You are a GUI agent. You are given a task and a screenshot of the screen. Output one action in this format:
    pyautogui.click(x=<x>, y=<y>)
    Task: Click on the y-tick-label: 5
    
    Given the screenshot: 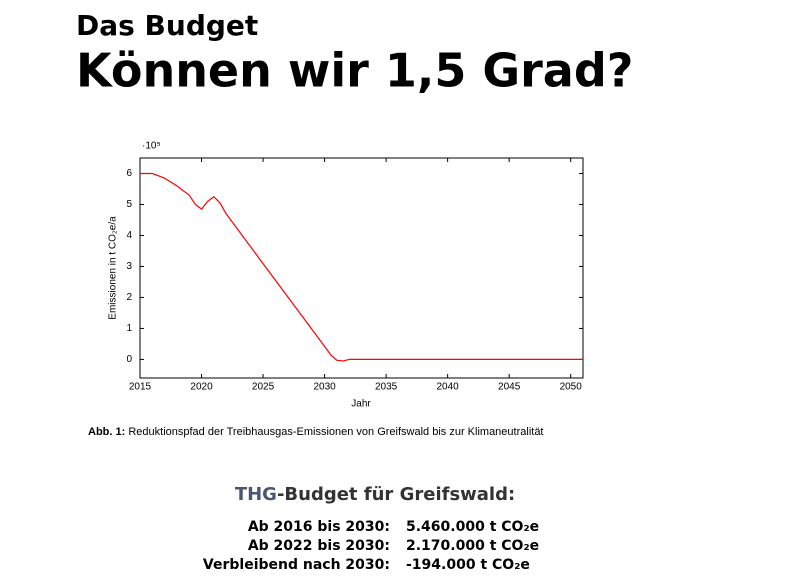 What is the action you would take?
    pyautogui.click(x=129, y=204)
    